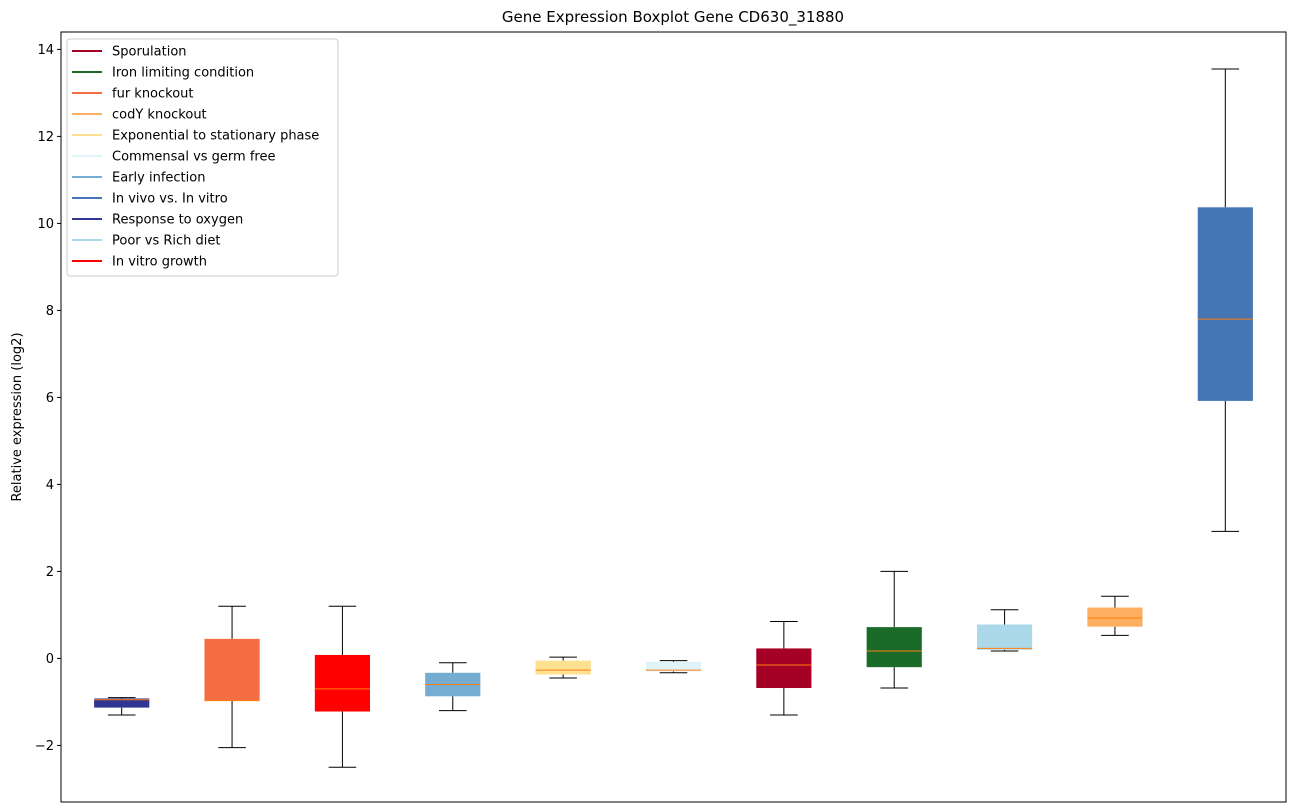 The height and width of the screenshot is (812, 1309). What do you see at coordinates (166, 241) in the screenshot?
I see `legend-entry: Poor vs Rich diet` at bounding box center [166, 241].